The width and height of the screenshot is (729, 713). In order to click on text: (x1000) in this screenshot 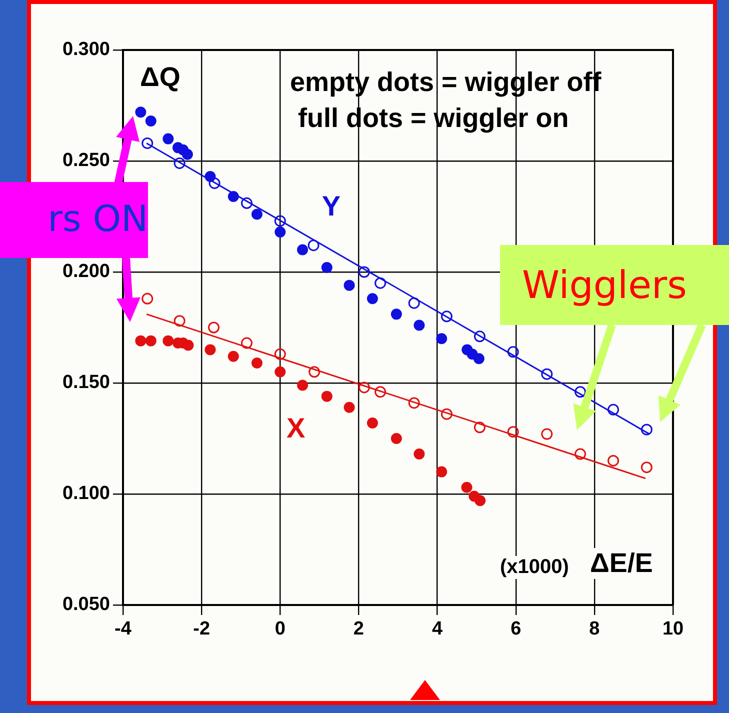, I will do `click(534, 567)`.